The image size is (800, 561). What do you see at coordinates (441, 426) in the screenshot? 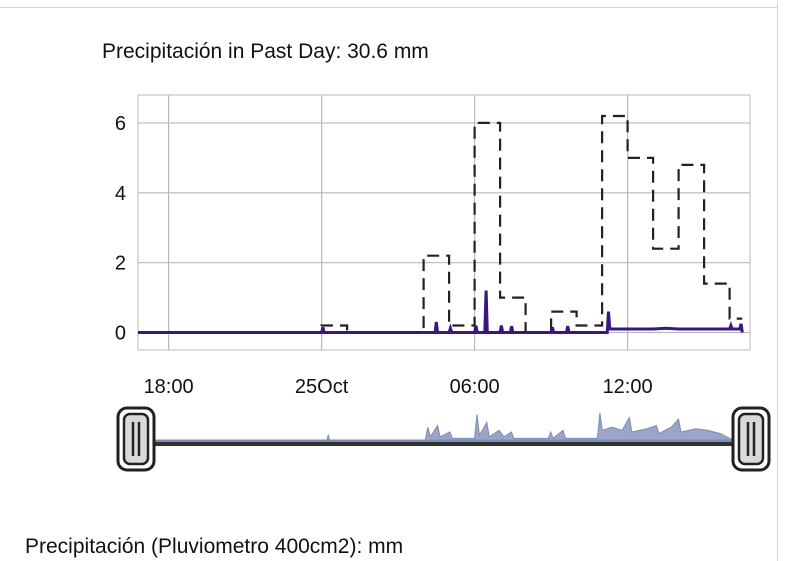
I see `navigator-area` at bounding box center [441, 426].